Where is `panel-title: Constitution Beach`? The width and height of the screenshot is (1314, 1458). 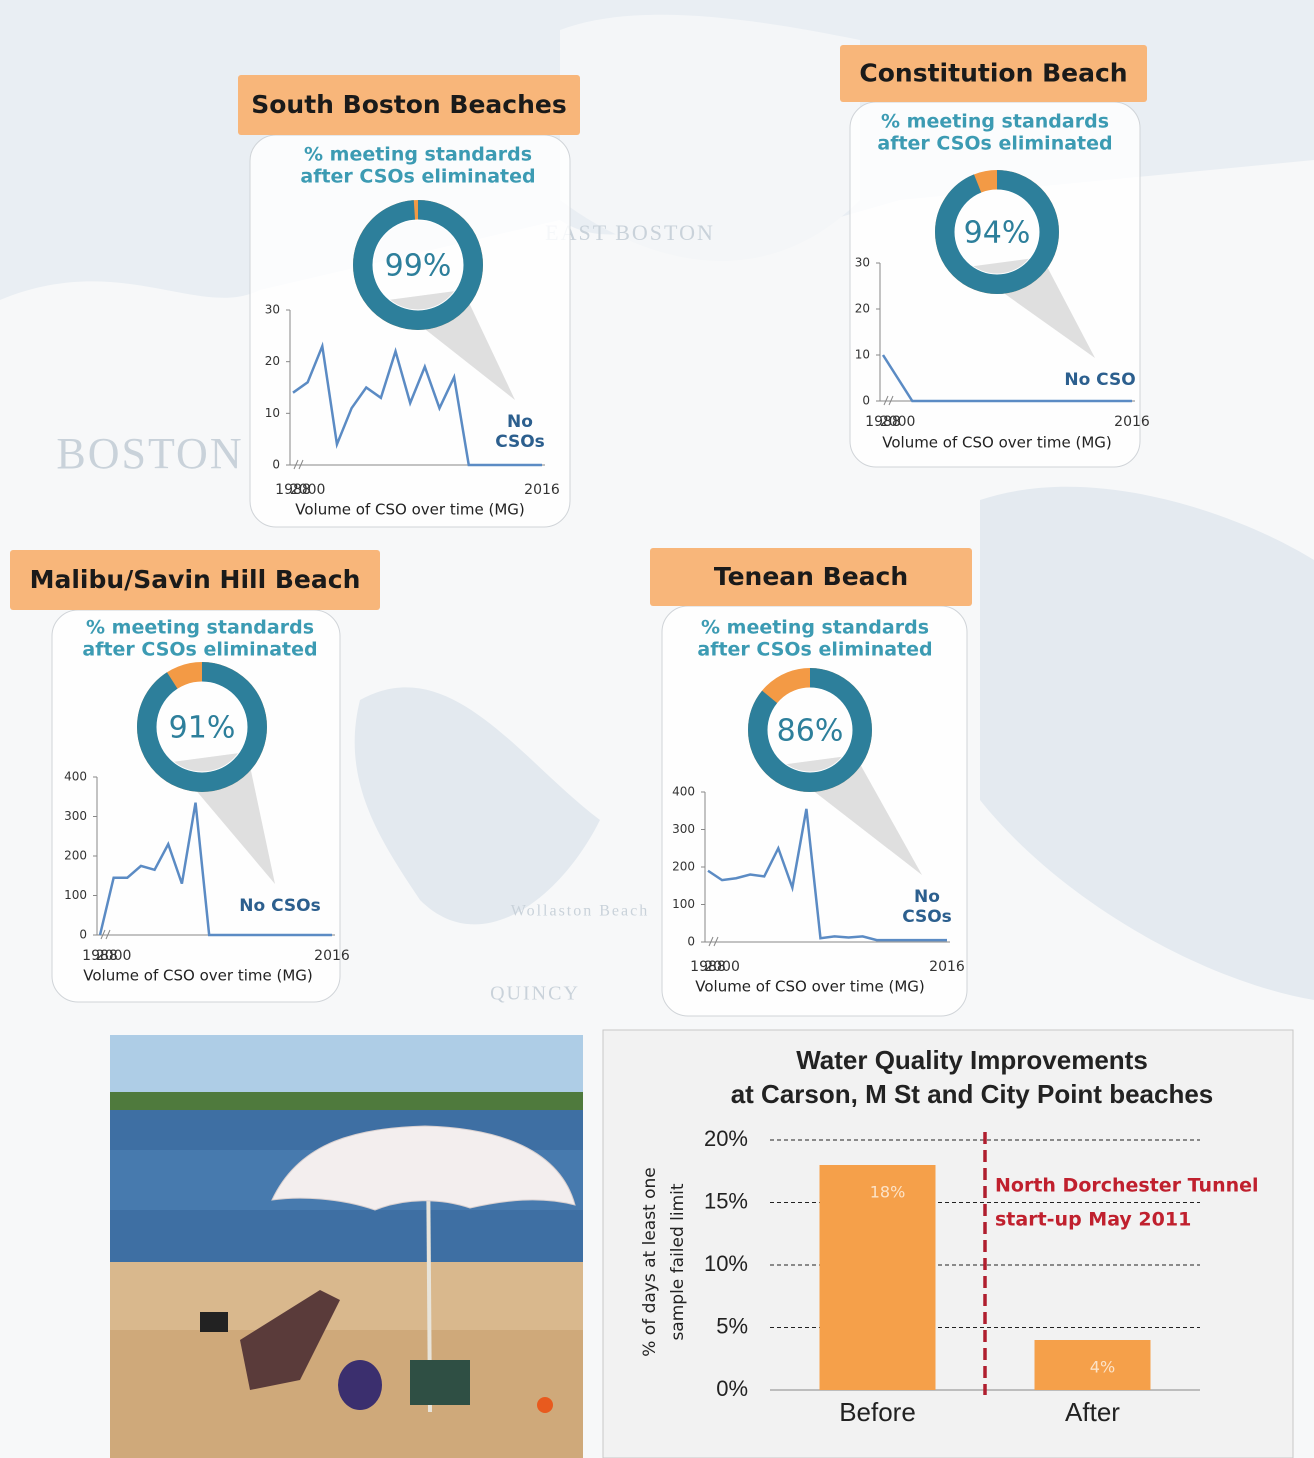 panel-title: Constitution Beach is located at coordinates (993, 73).